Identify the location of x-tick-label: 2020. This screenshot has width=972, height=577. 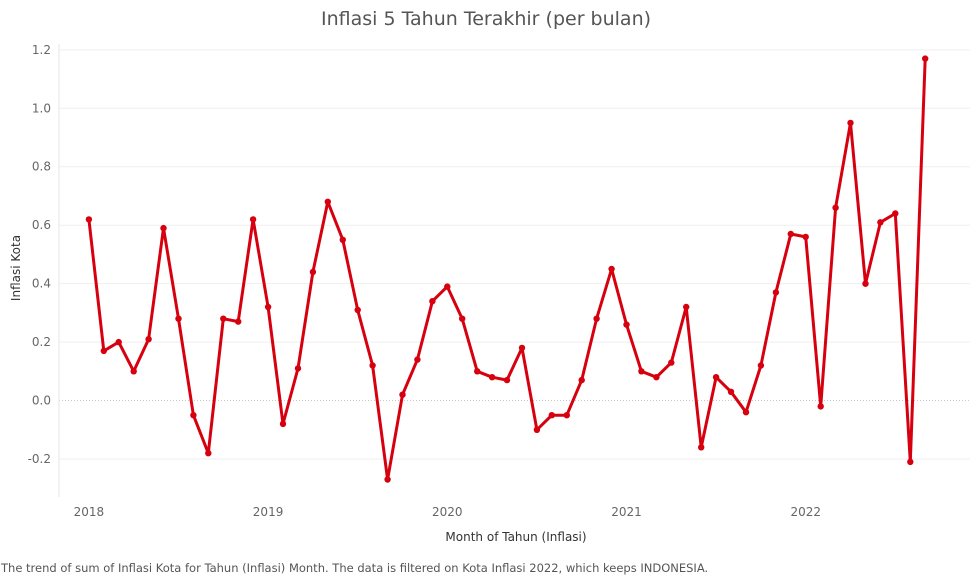
(447, 512).